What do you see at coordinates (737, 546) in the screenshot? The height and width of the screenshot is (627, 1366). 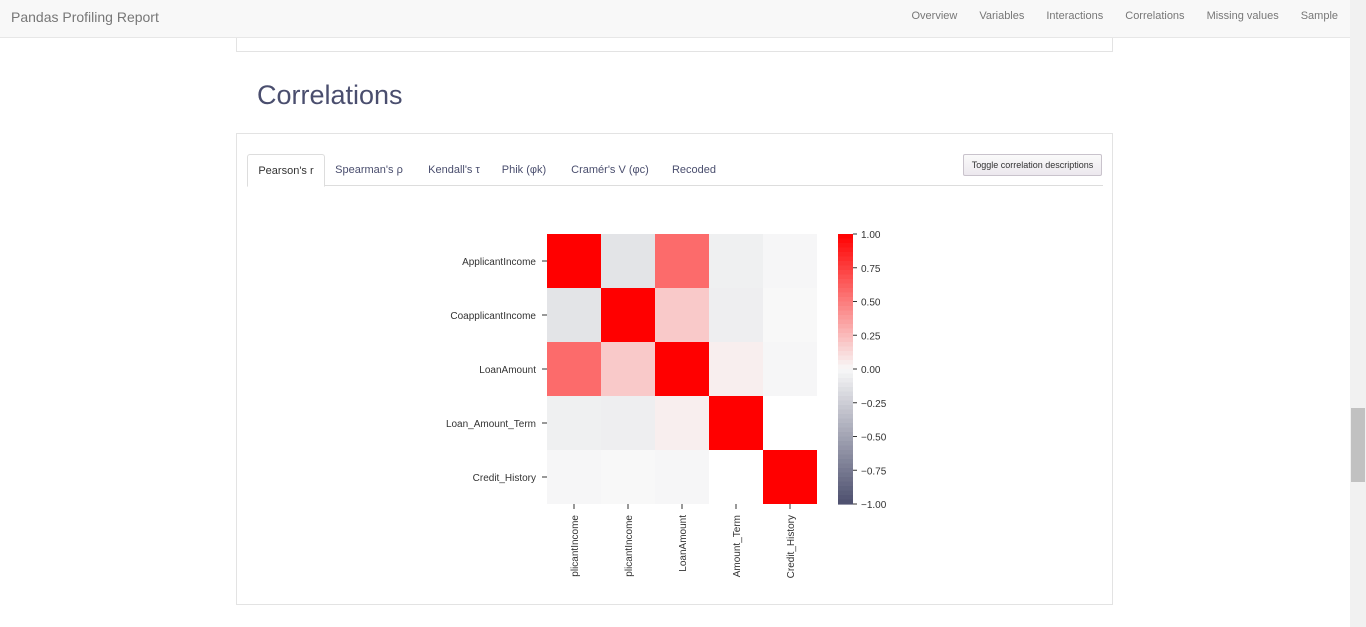 I see `col-label: Amount_Term` at bounding box center [737, 546].